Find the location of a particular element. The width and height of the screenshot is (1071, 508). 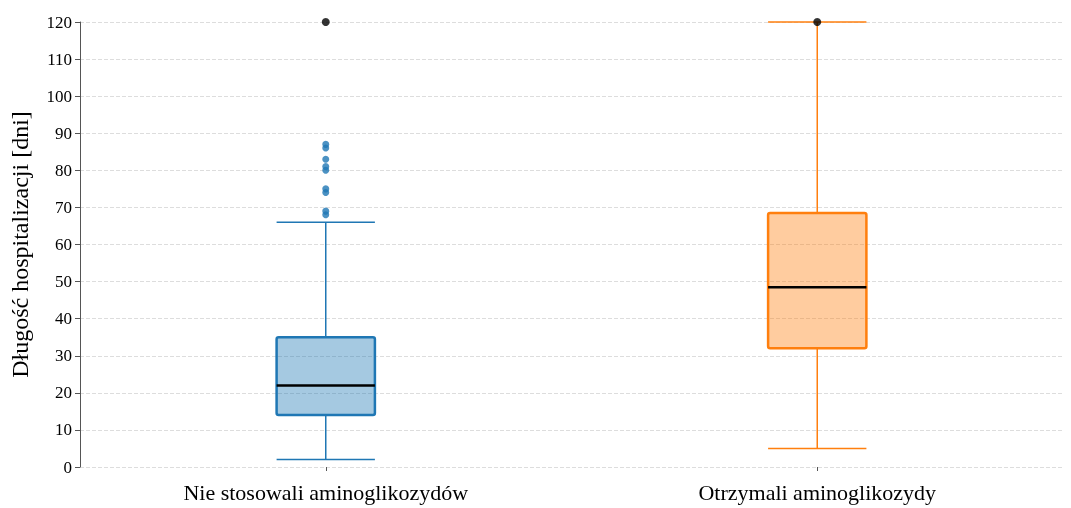

y-tick-label: 80 is located at coordinates (63, 170).